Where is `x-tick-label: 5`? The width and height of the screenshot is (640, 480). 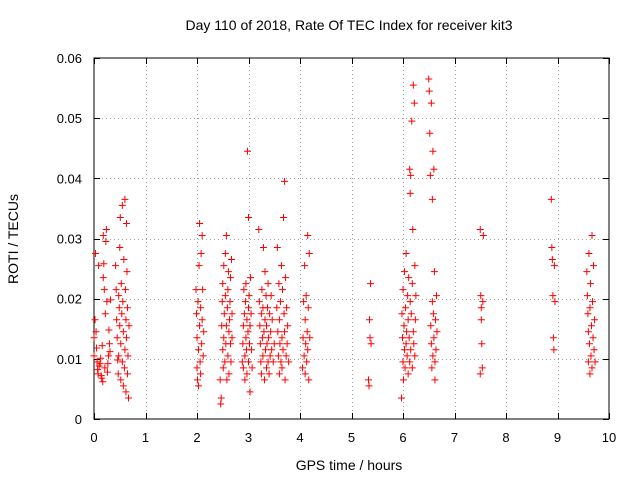 x-tick-label: 5 is located at coordinates (351, 437).